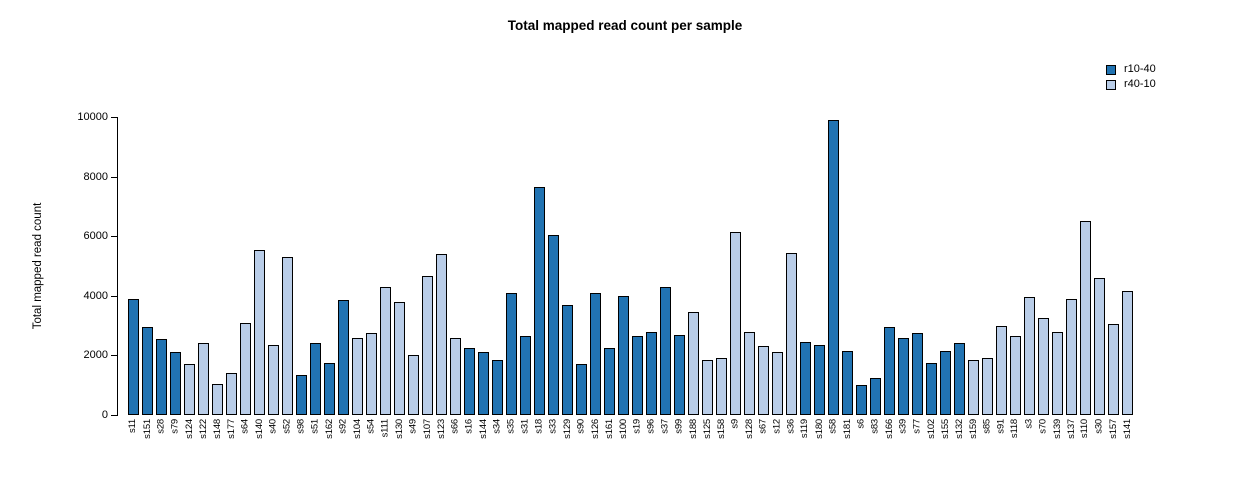 The width and height of the screenshot is (1238, 500). Describe the element at coordinates (833, 426) in the screenshot. I see `x-axis-label-s58: s58` at that location.